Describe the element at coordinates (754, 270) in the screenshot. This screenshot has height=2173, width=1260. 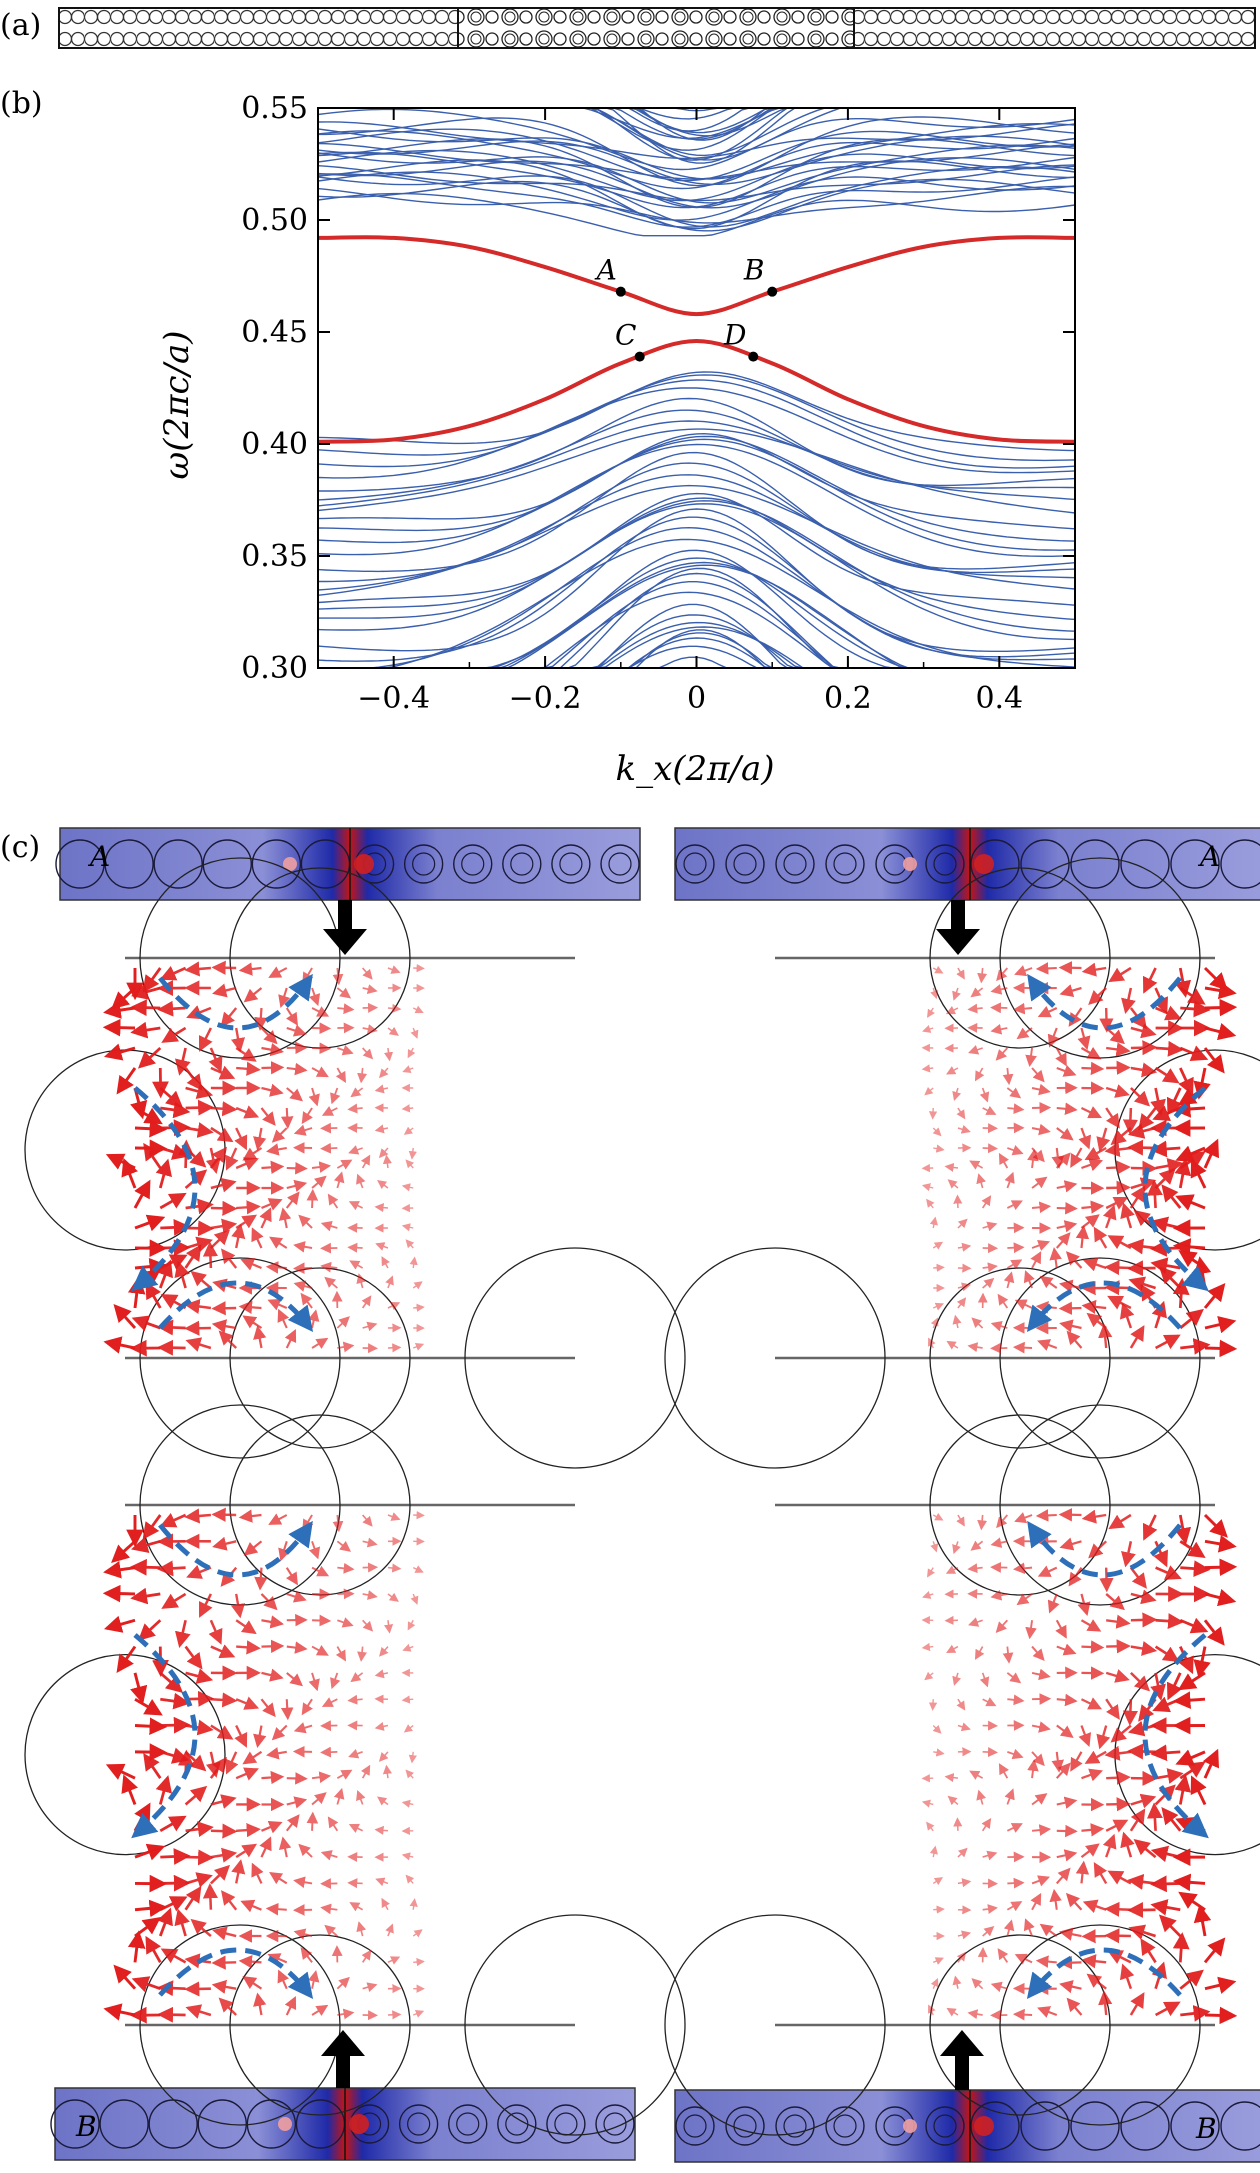
I see `band-point-label-B: B` at that location.